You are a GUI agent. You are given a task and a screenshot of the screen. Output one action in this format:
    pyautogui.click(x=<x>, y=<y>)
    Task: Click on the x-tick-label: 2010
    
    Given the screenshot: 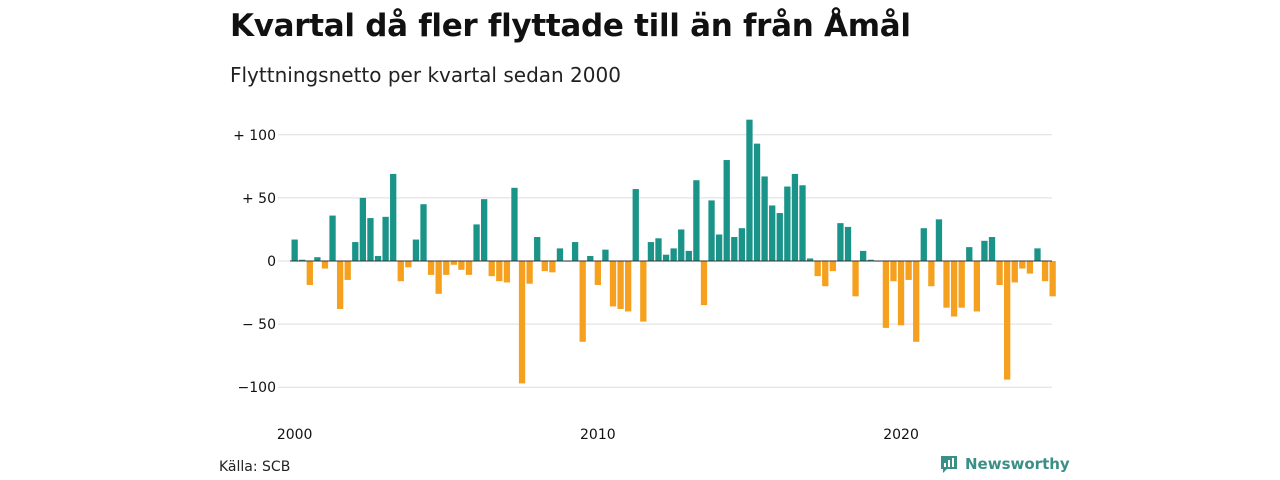 What is the action you would take?
    pyautogui.click(x=598, y=435)
    